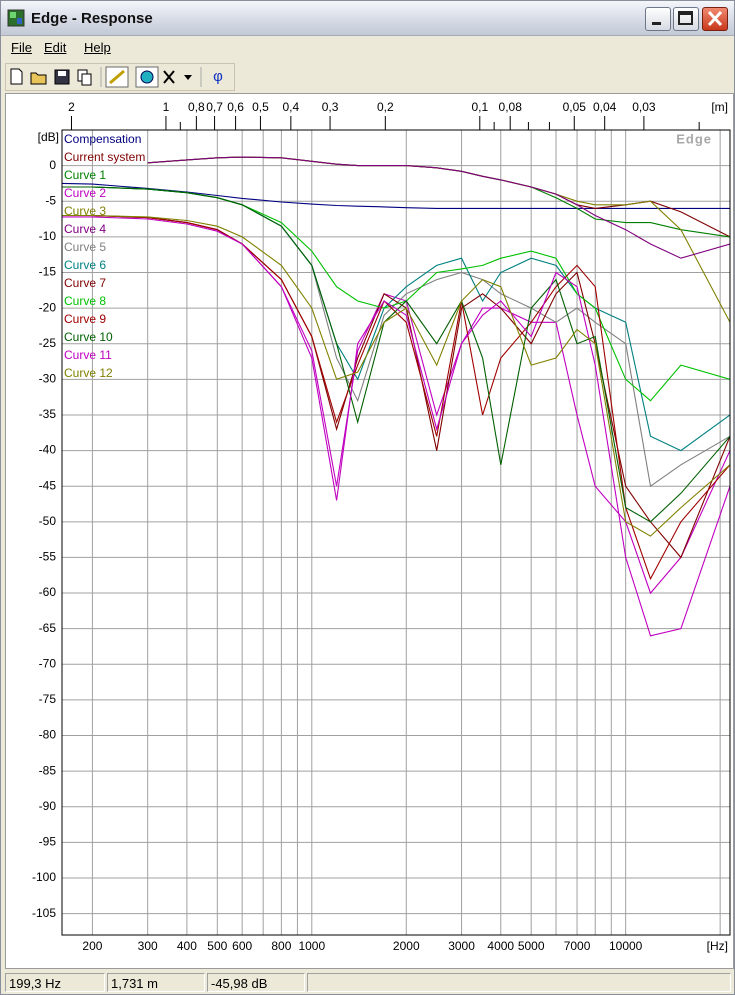  I want to click on phase-button: φ, so click(218, 76).